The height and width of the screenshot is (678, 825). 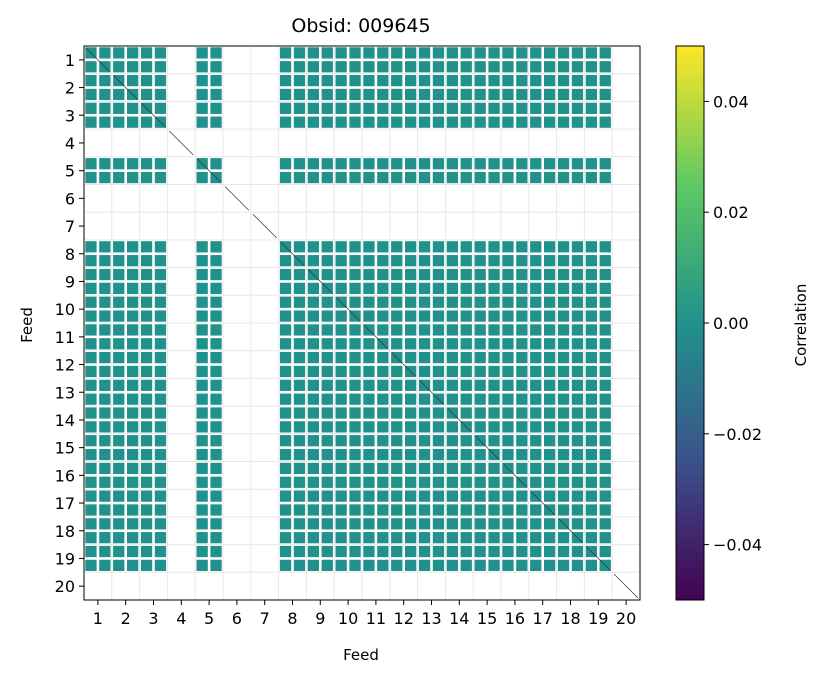 I want to click on x-tick-label: 5, so click(x=209, y=618).